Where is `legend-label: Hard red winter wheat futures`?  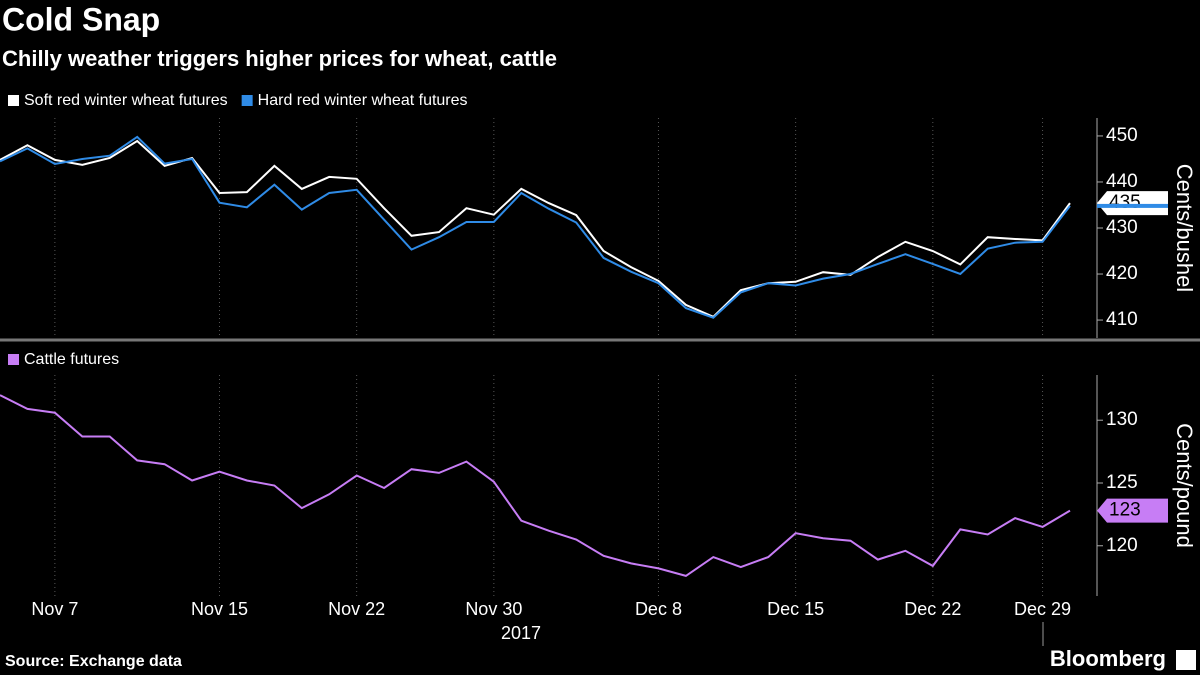
legend-label: Hard red winter wheat futures is located at coordinates (363, 100).